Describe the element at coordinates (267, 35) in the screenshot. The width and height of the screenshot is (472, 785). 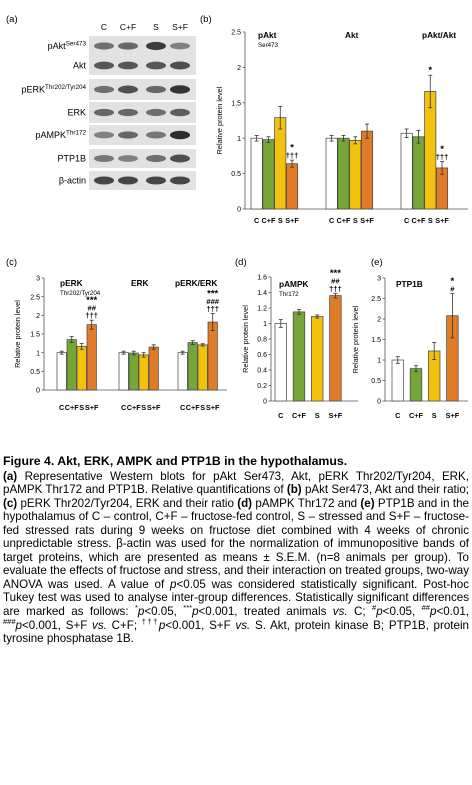
I see `group-title: pAkt` at that location.